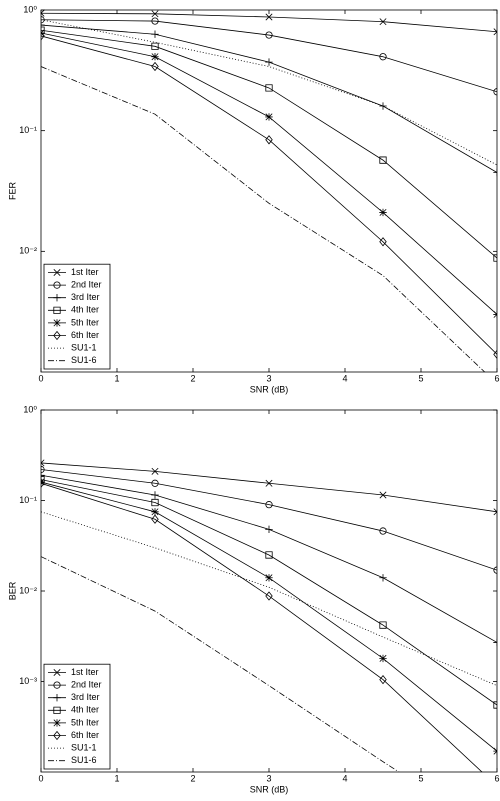  I want to click on legend-label: 6th Iter, so click(85, 335).